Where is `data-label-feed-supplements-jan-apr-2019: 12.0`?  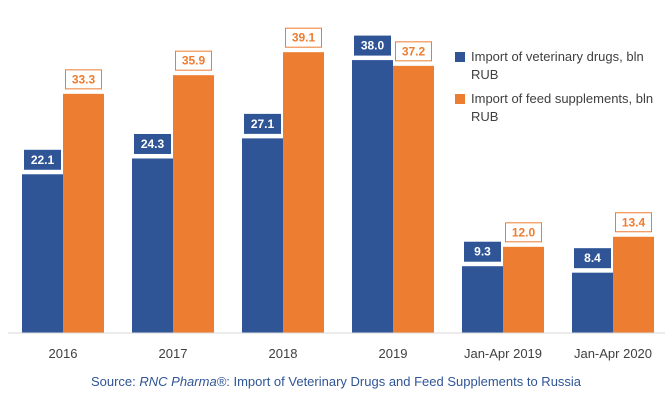 data-label-feed-supplements-jan-apr-2019: 12.0 is located at coordinates (524, 232).